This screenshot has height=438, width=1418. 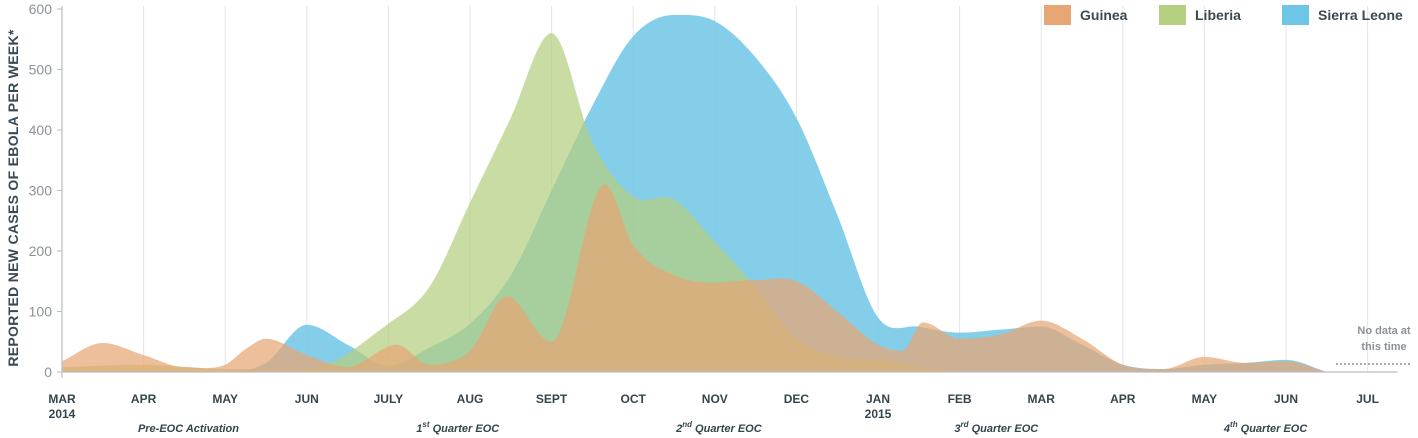 What do you see at coordinates (878, 414) in the screenshot?
I see `year-label-2015: 2015` at bounding box center [878, 414].